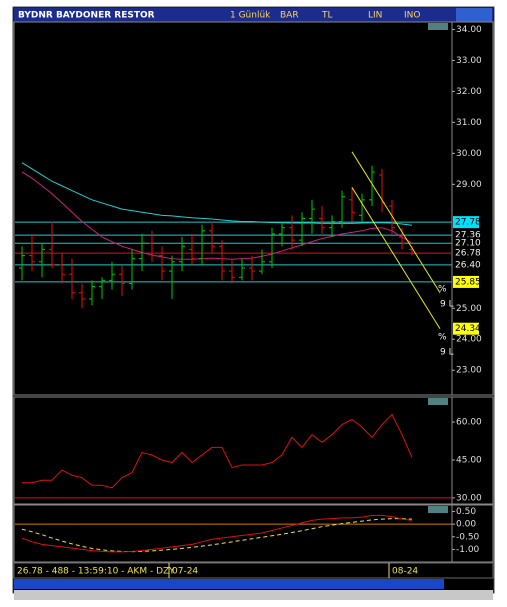 The width and height of the screenshot is (507, 607). Describe the element at coordinates (86, 16) in the screenshot. I see `window-title: BYDNR BAYDONER RESTOR` at that location.